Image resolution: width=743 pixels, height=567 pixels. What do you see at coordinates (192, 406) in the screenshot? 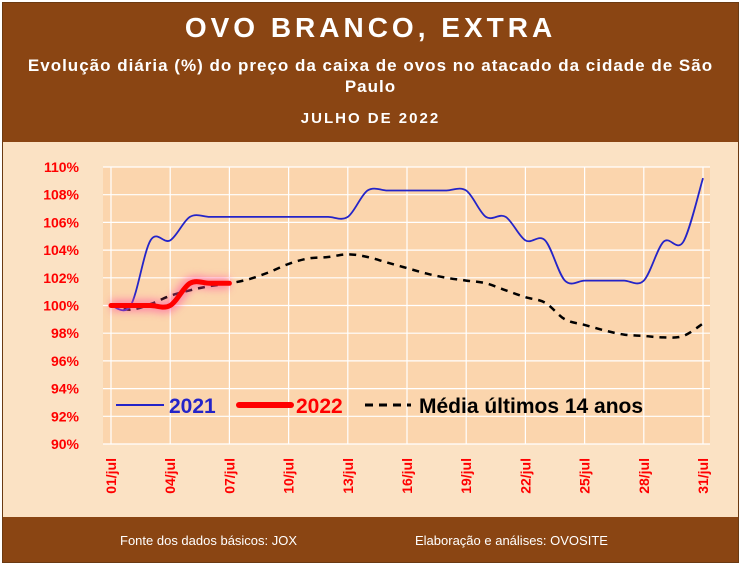
I see `legend-label-2021: 2021` at bounding box center [192, 406].